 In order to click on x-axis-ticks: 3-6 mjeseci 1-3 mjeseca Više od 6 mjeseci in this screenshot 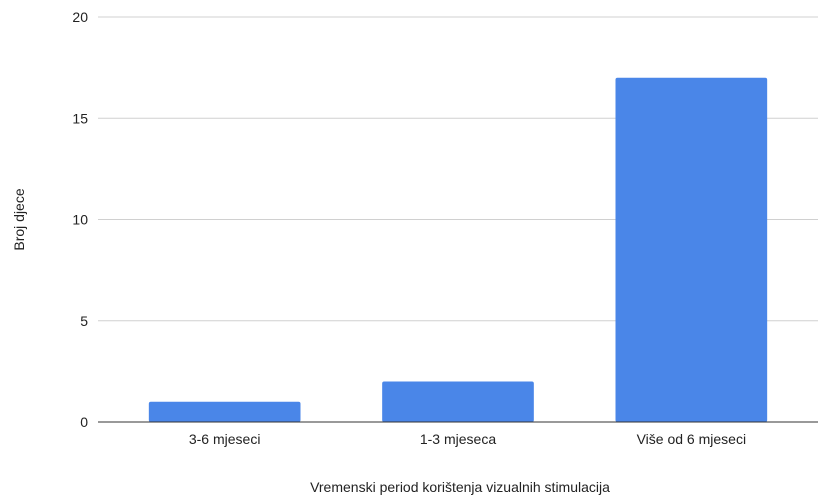, I will do `click(467, 439)`.